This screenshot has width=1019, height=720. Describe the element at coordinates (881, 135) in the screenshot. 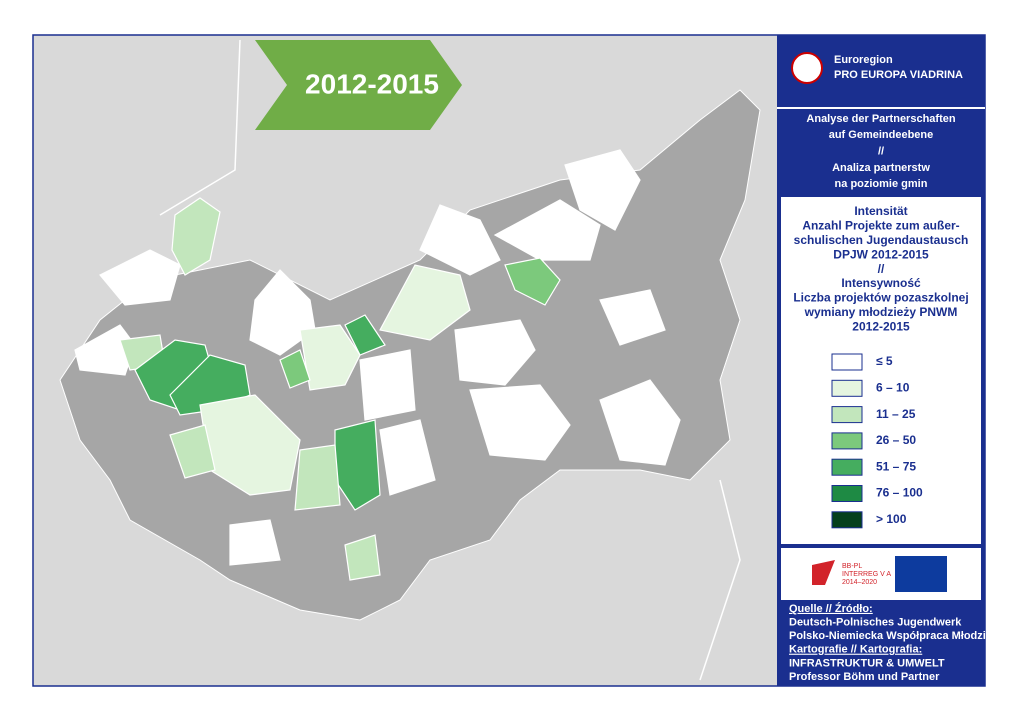

I see `subtitle-line: auf Gemeindeebene` at that location.